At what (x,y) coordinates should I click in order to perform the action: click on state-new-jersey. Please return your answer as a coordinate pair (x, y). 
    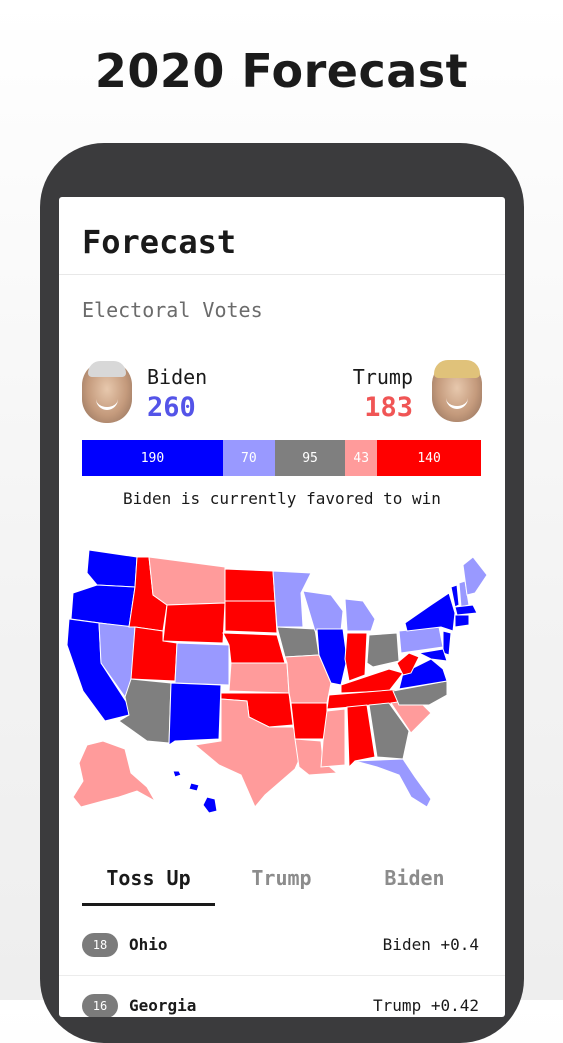
    Looking at the image, I should click on (447, 643).